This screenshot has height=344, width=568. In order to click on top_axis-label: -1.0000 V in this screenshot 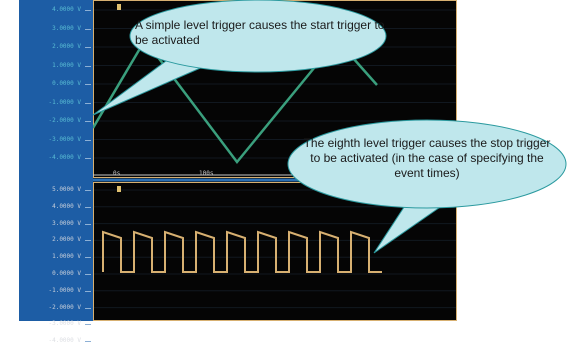, I will do `click(64, 102)`.